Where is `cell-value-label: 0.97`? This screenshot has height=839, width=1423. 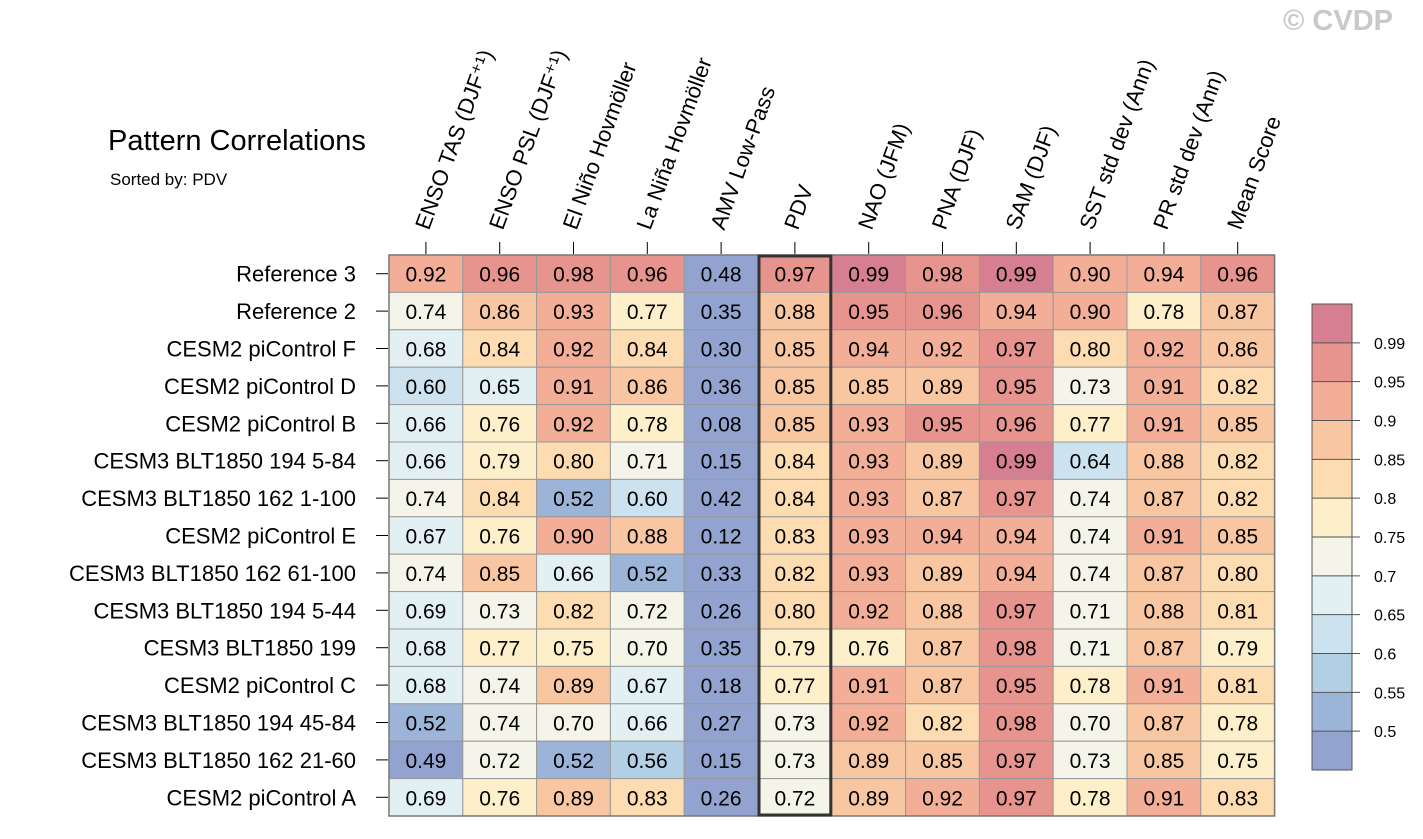 cell-value-label: 0.97 is located at coordinates (1016, 761).